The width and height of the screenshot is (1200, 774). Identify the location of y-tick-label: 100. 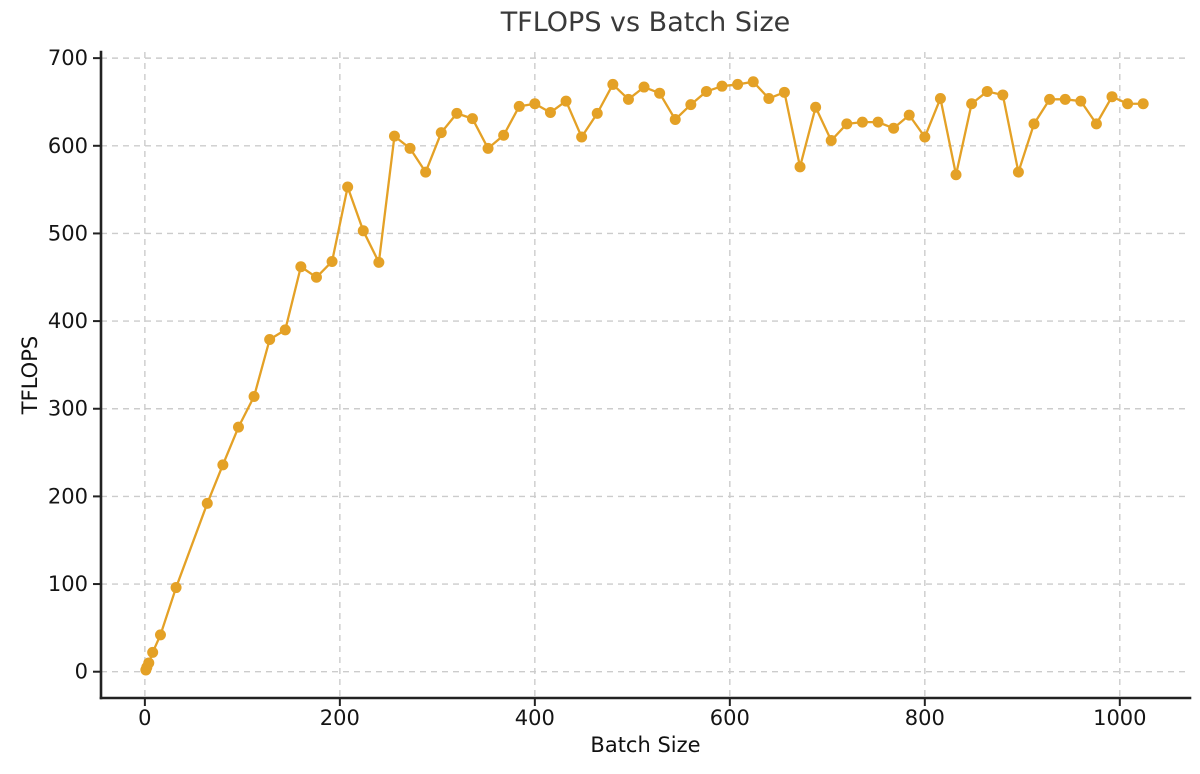
(68, 584).